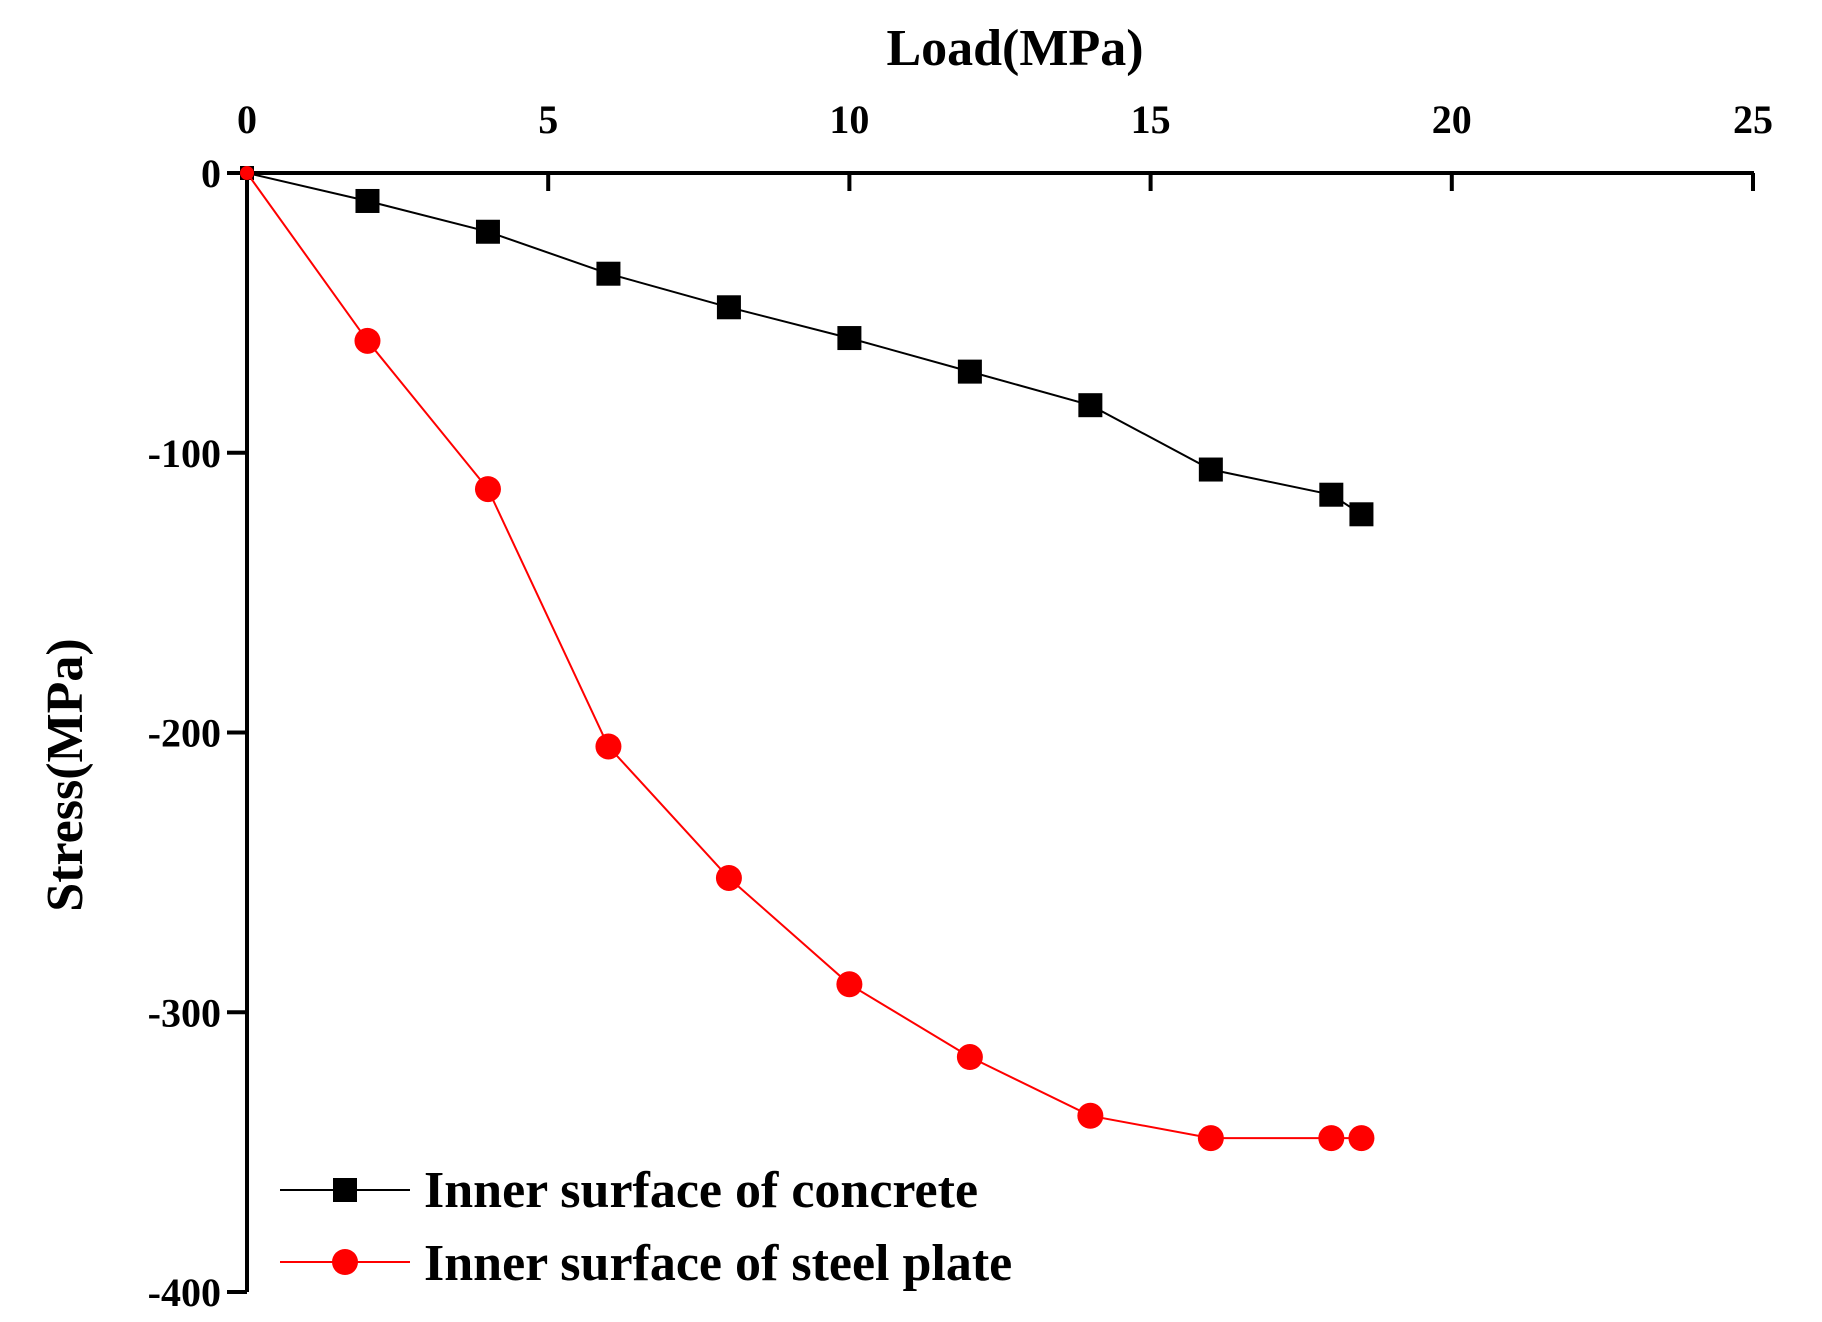 Image resolution: width=1822 pixels, height=1322 pixels. Describe the element at coordinates (184, 453) in the screenshot. I see `y-tick-label: -100` at that location.